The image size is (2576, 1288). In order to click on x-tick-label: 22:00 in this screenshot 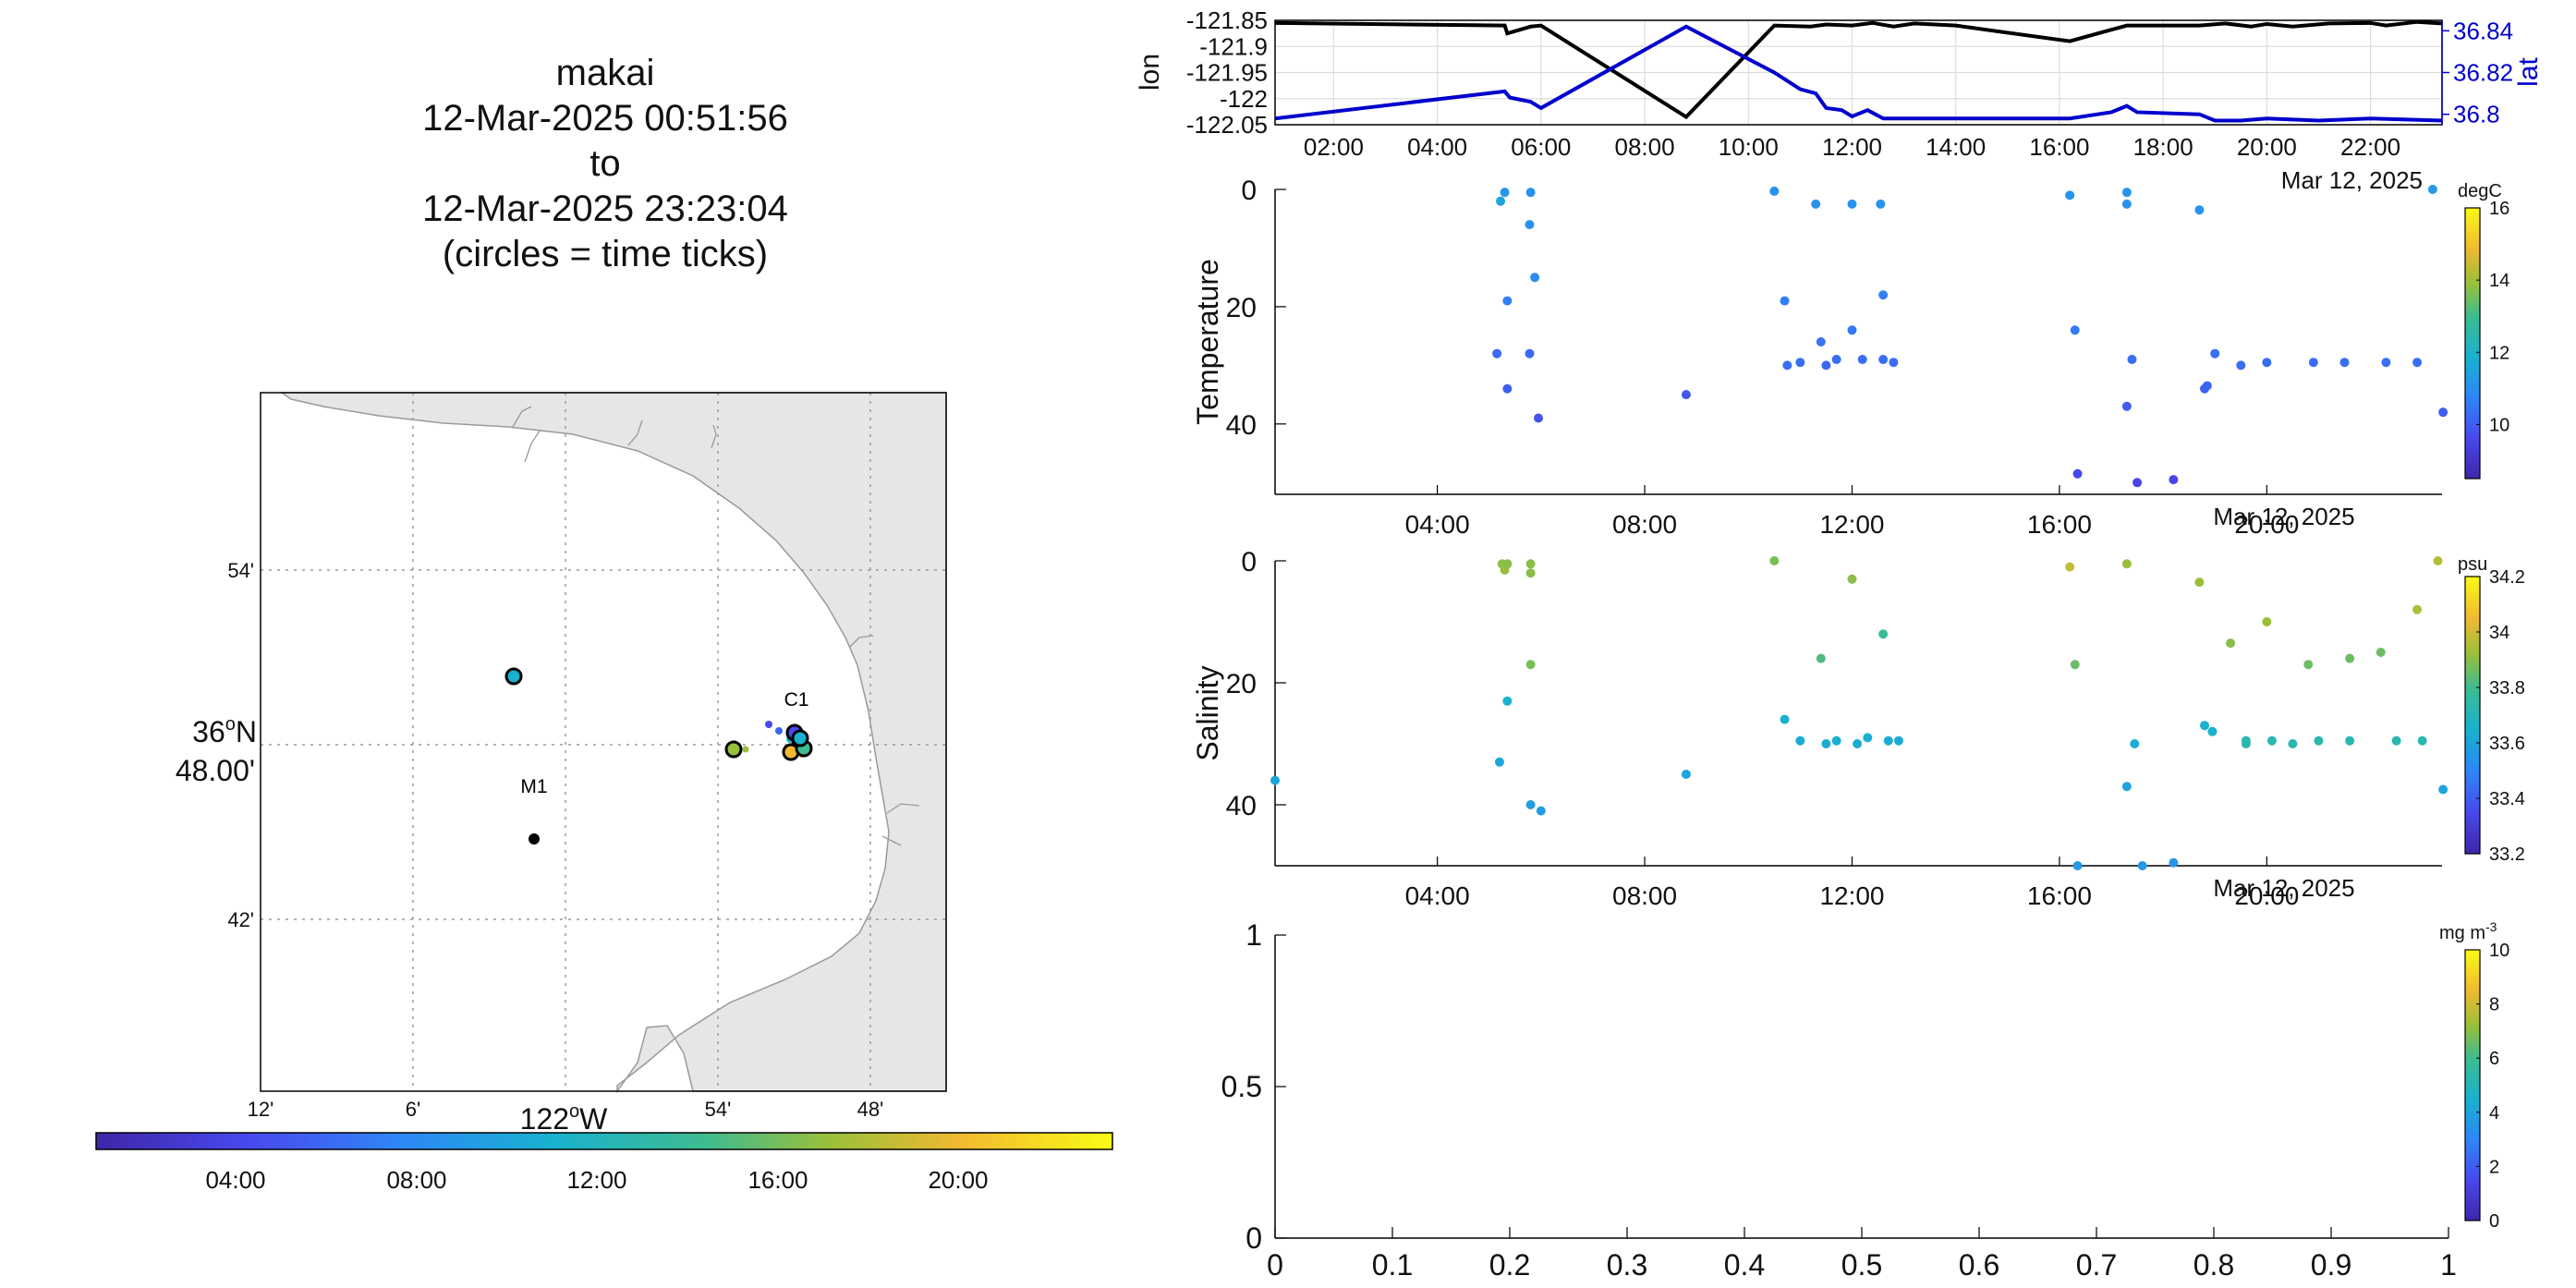, I will do `click(2370, 147)`.